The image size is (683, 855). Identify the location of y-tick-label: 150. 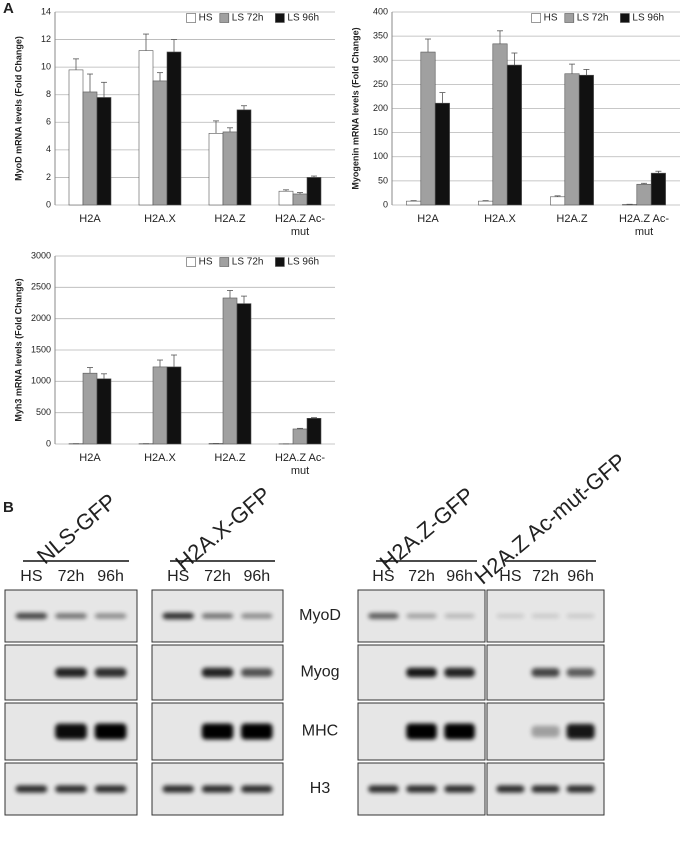
(380, 132).